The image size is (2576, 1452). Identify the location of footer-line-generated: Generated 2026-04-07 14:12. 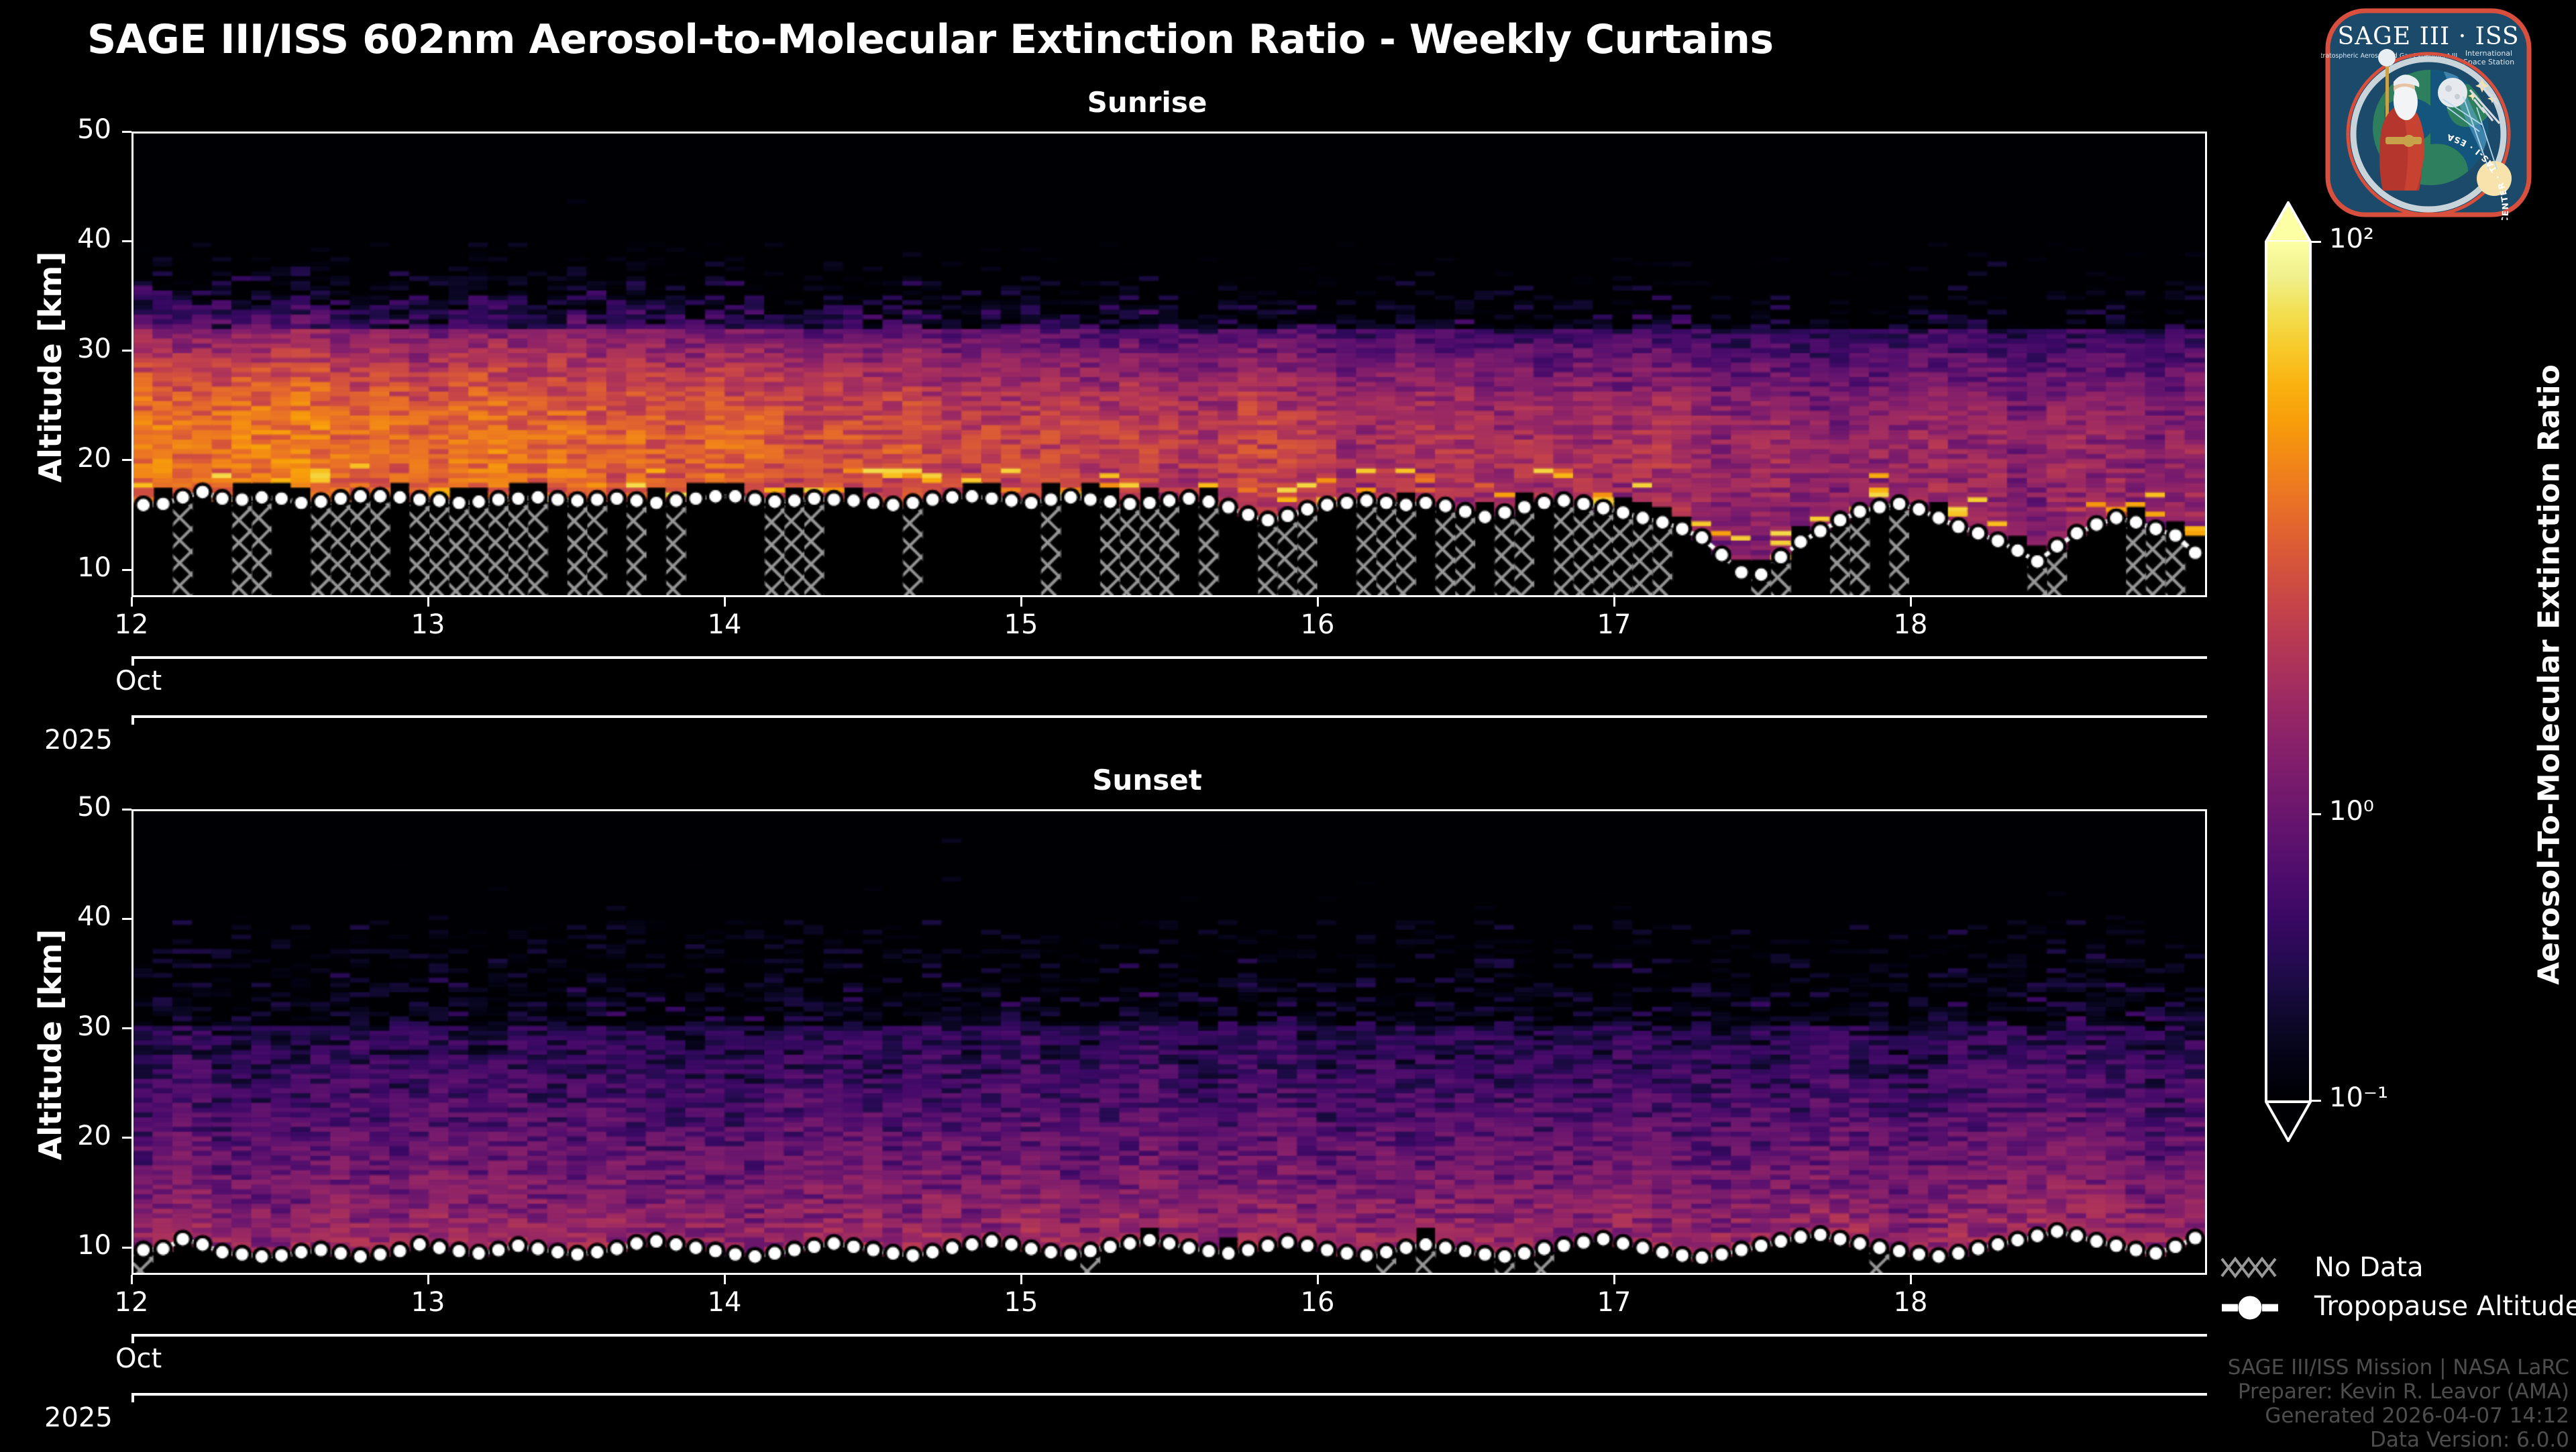
(2417, 1416).